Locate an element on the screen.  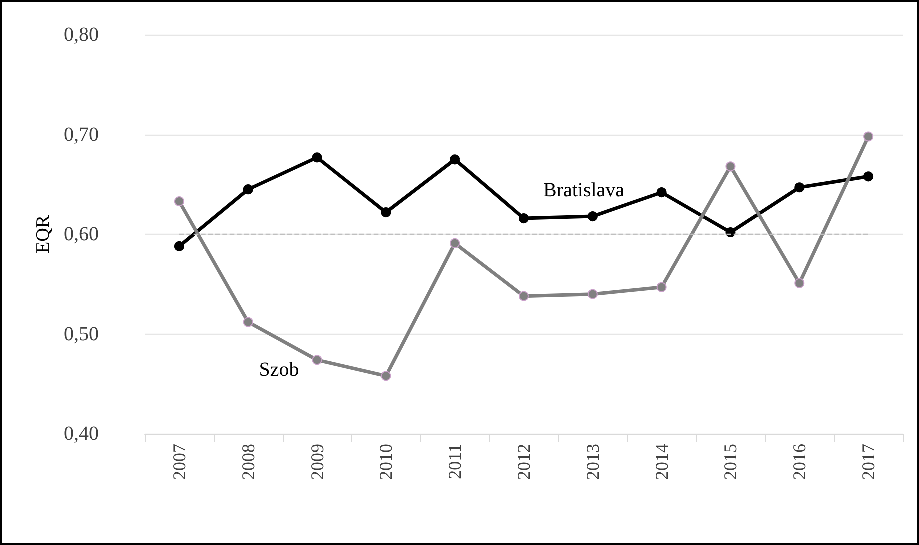
x-tick-label: 2011 is located at coordinates (455, 462).